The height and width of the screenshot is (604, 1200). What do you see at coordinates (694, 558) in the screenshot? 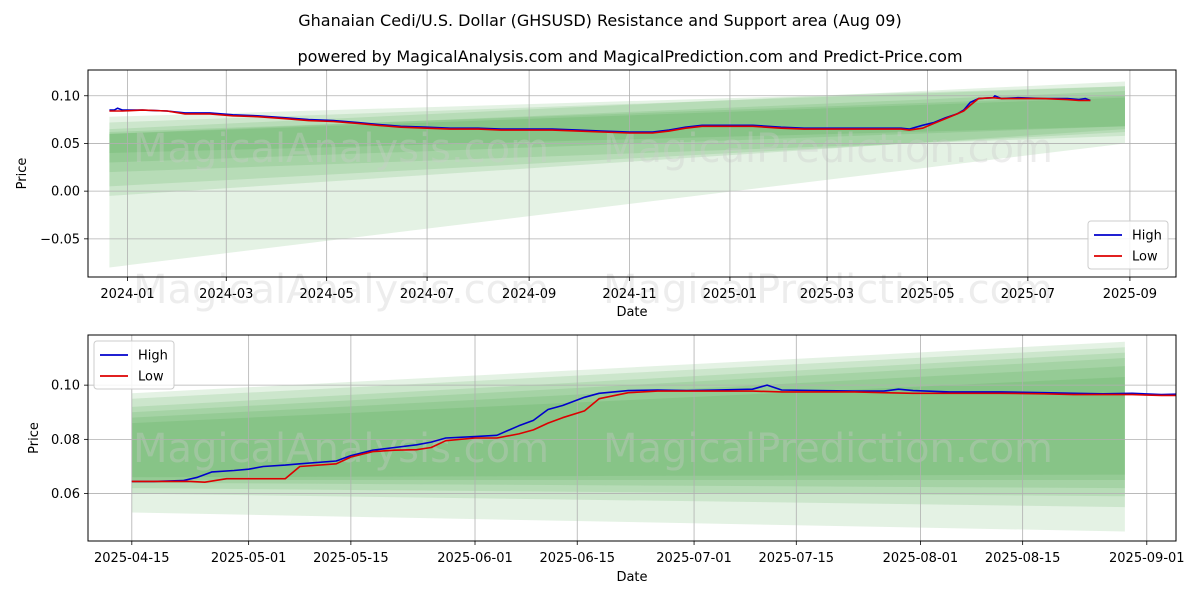
I see `x-tick-label: 2025-07-01` at bounding box center [694, 558].